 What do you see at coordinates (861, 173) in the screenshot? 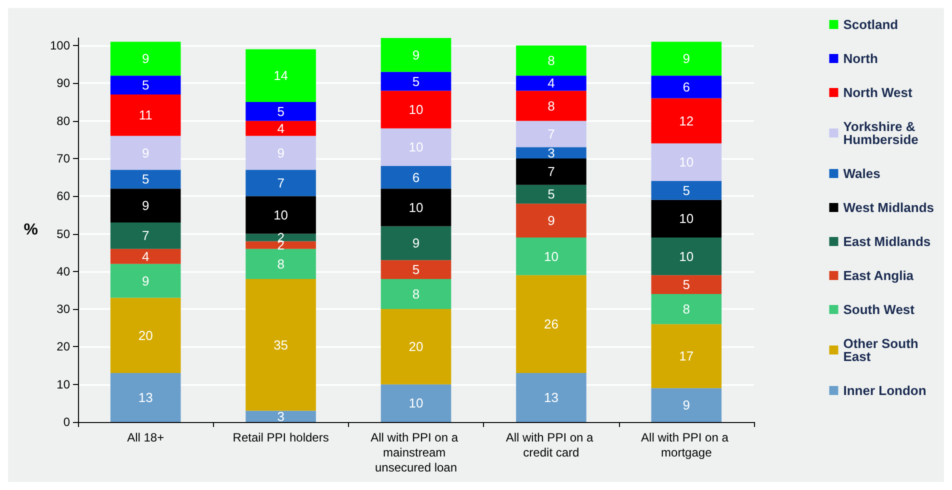
I see `legend-label: Wales` at bounding box center [861, 173].